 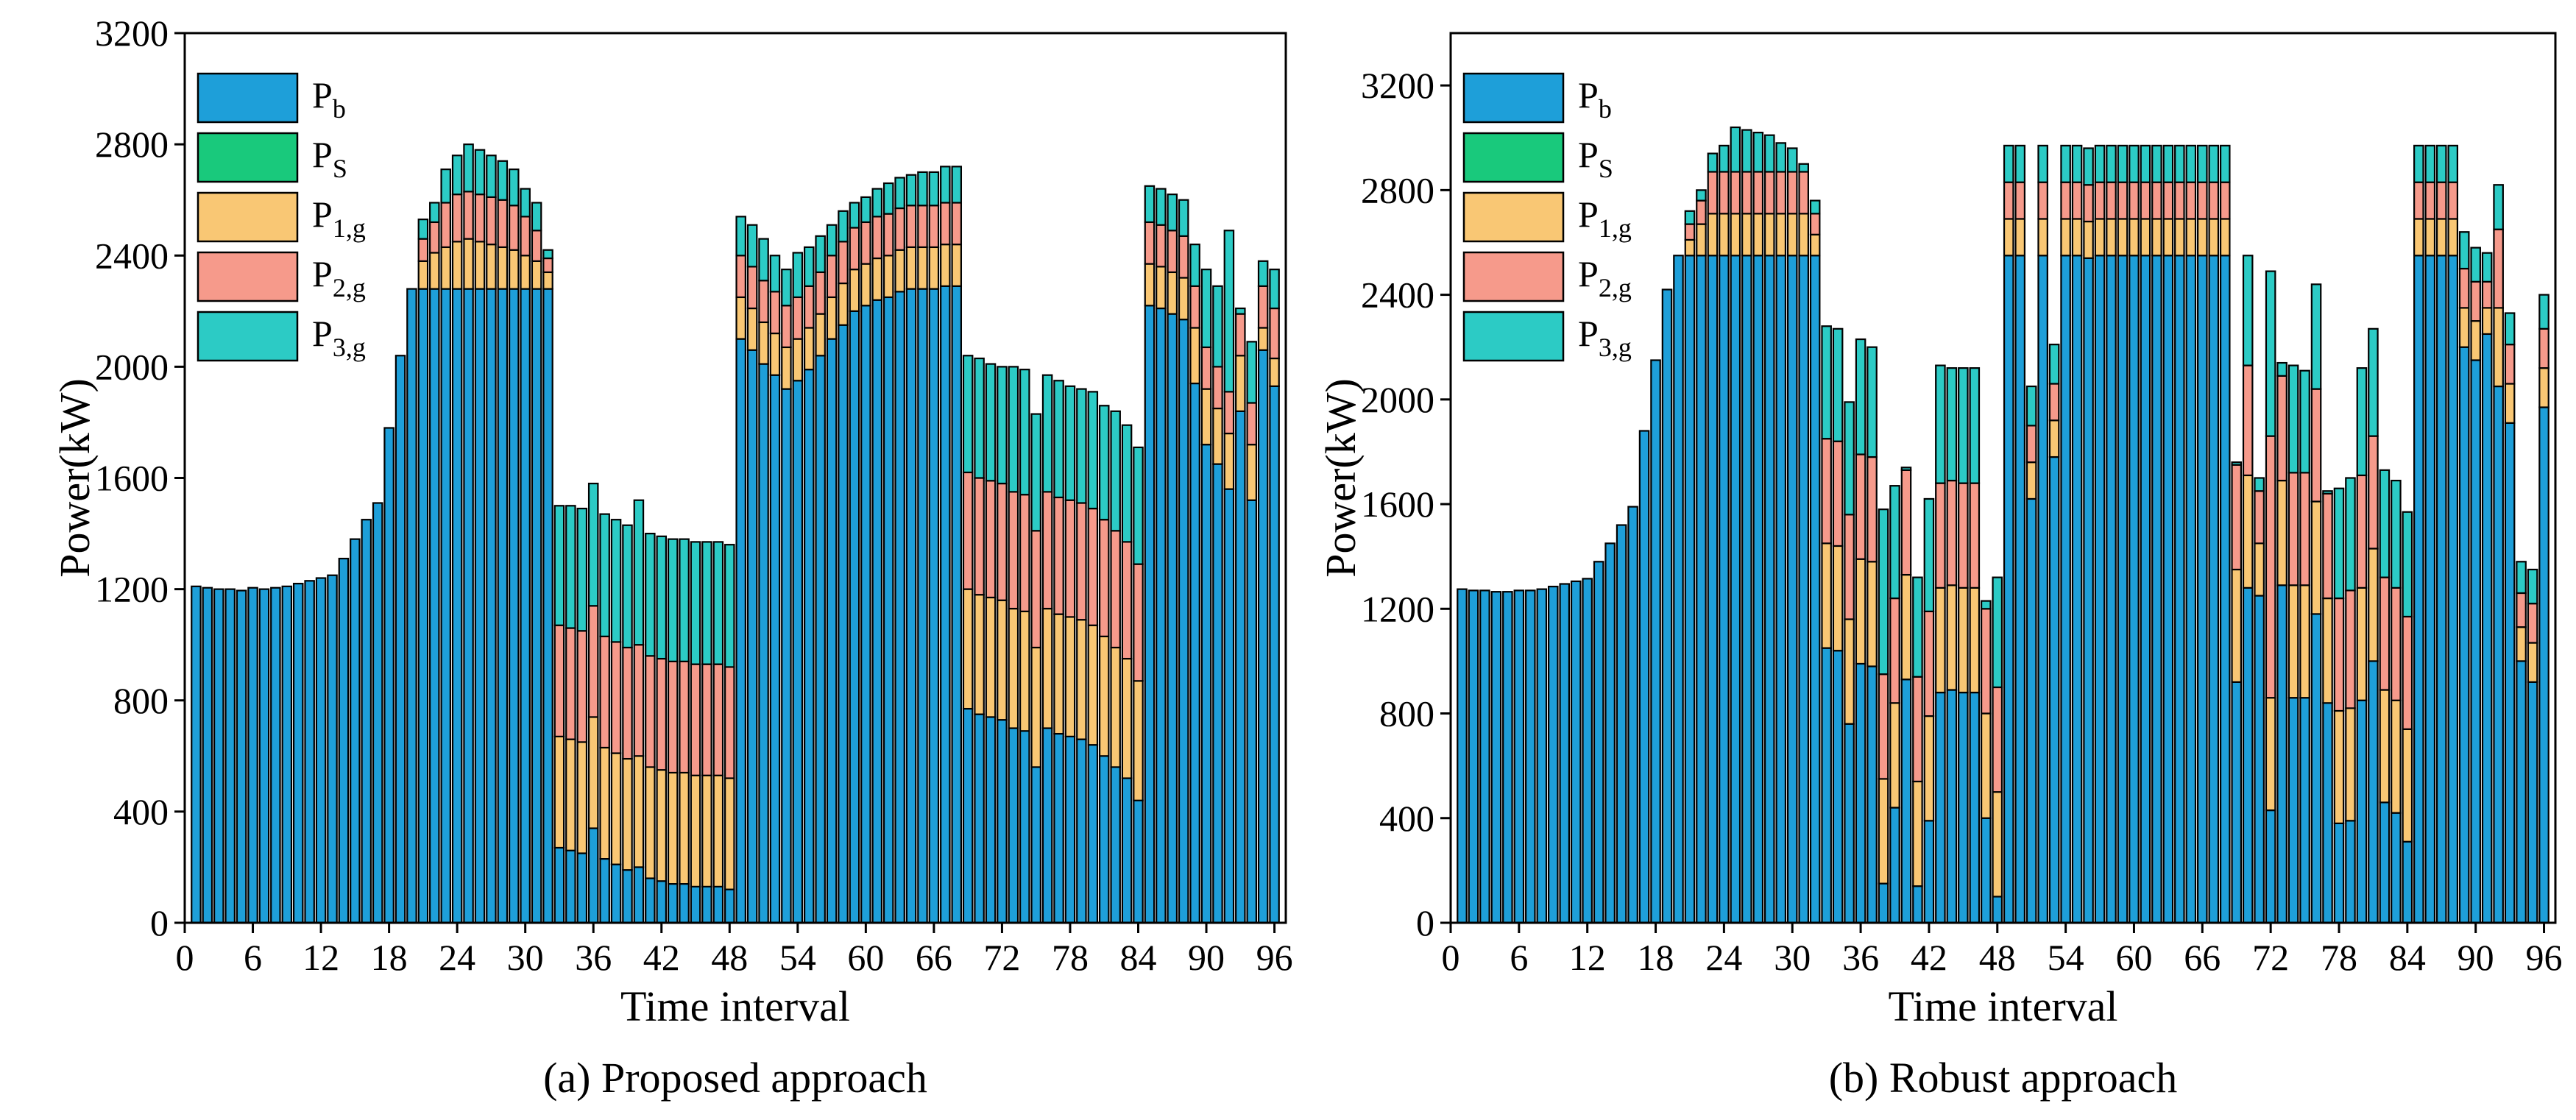 I want to click on chart-caption: (b) Robust approach, so click(x=2003, y=1078).